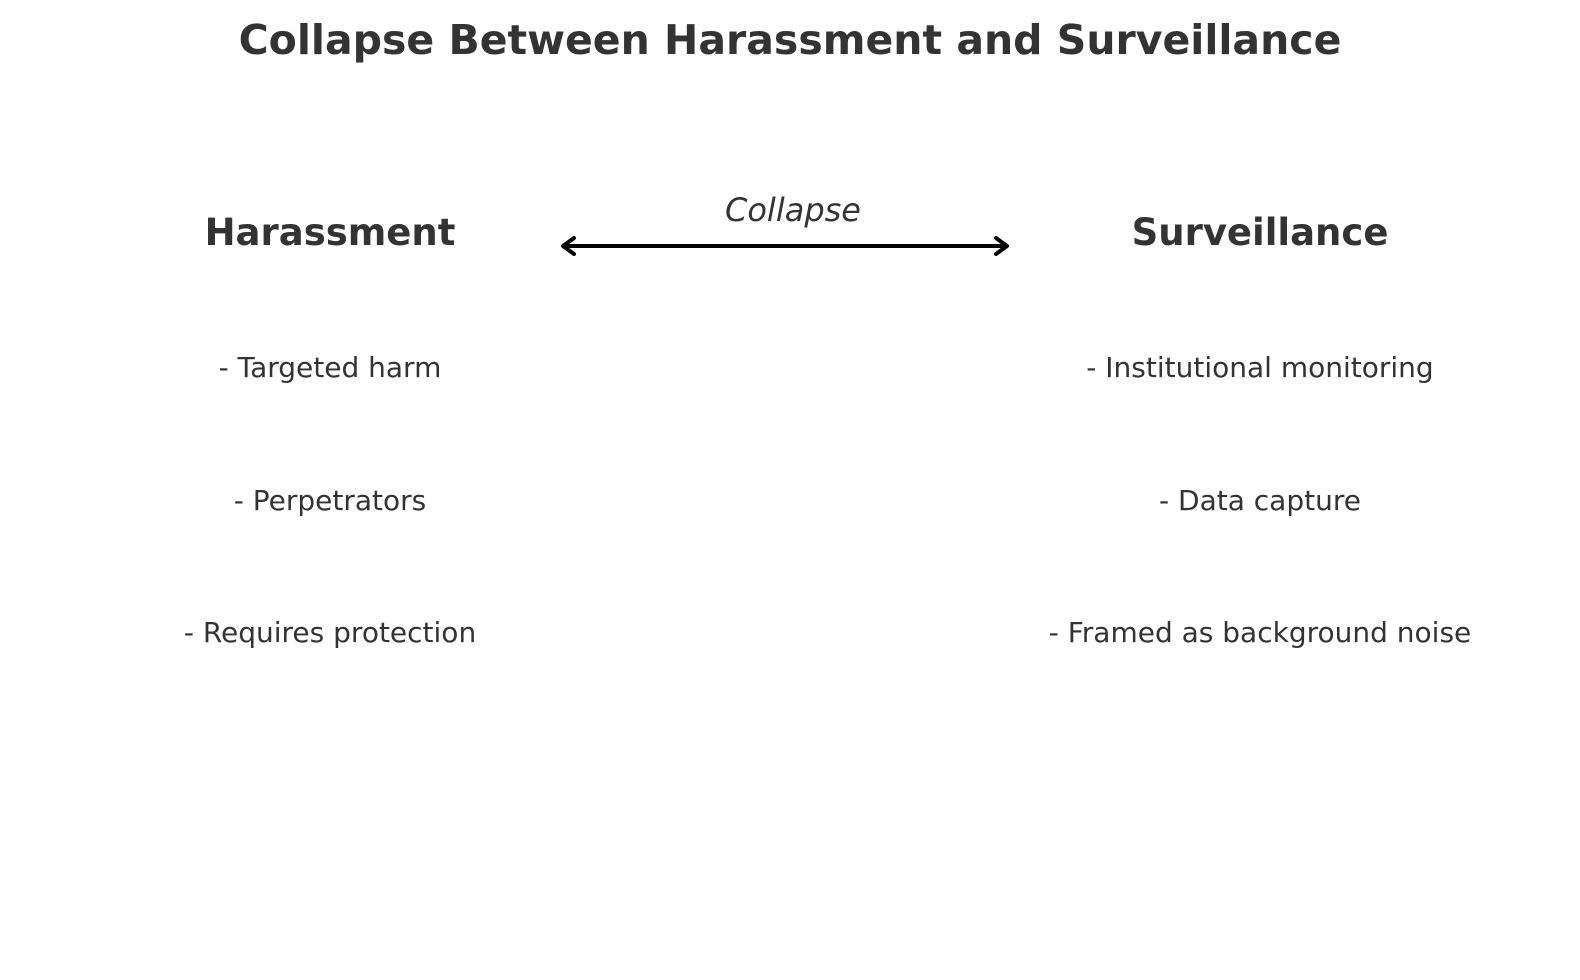 The image size is (1580, 980). What do you see at coordinates (1260, 500) in the screenshot?
I see `surveillance-item: - Data capture` at bounding box center [1260, 500].